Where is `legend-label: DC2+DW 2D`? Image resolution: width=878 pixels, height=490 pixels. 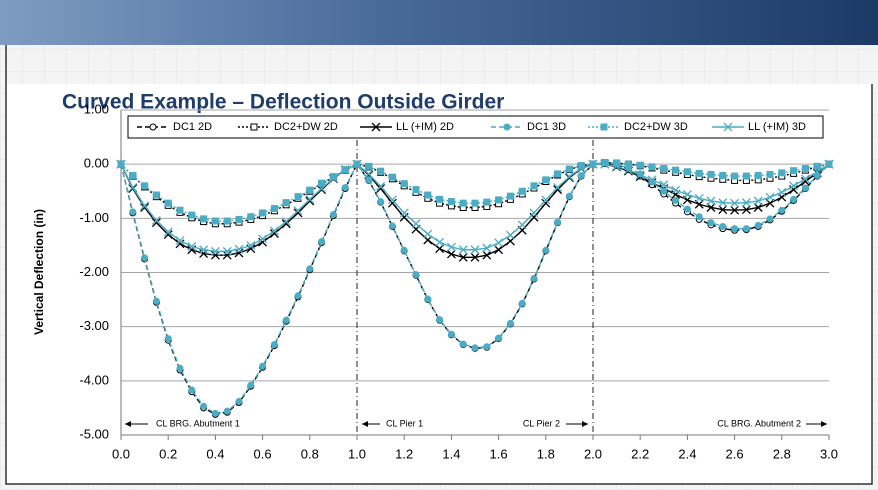
legend-label: DC2+DW 2D is located at coordinates (306, 127).